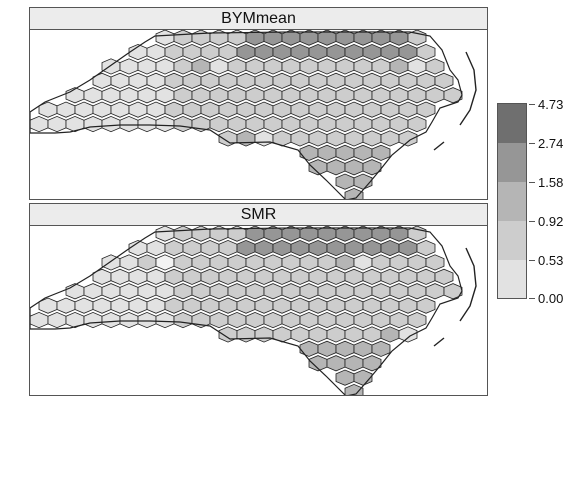 The image size is (576, 497). Describe the element at coordinates (551, 104) in the screenshot. I see `color-key-label: 4.73` at that location.